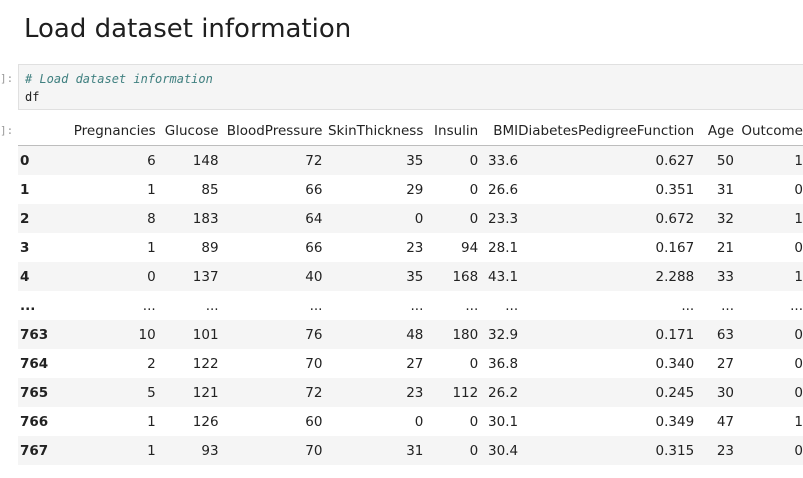  I want to click on table-cell: 180, so click(465, 334).